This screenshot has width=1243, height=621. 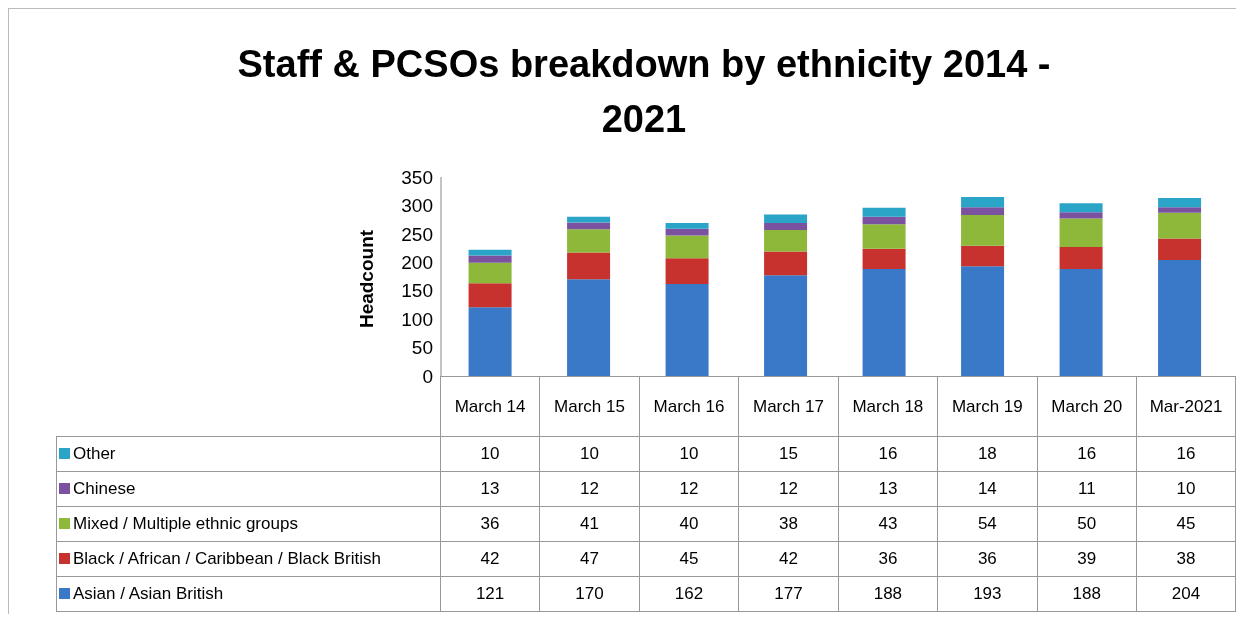 What do you see at coordinates (1087, 489) in the screenshot?
I see `data-label: 11` at bounding box center [1087, 489].